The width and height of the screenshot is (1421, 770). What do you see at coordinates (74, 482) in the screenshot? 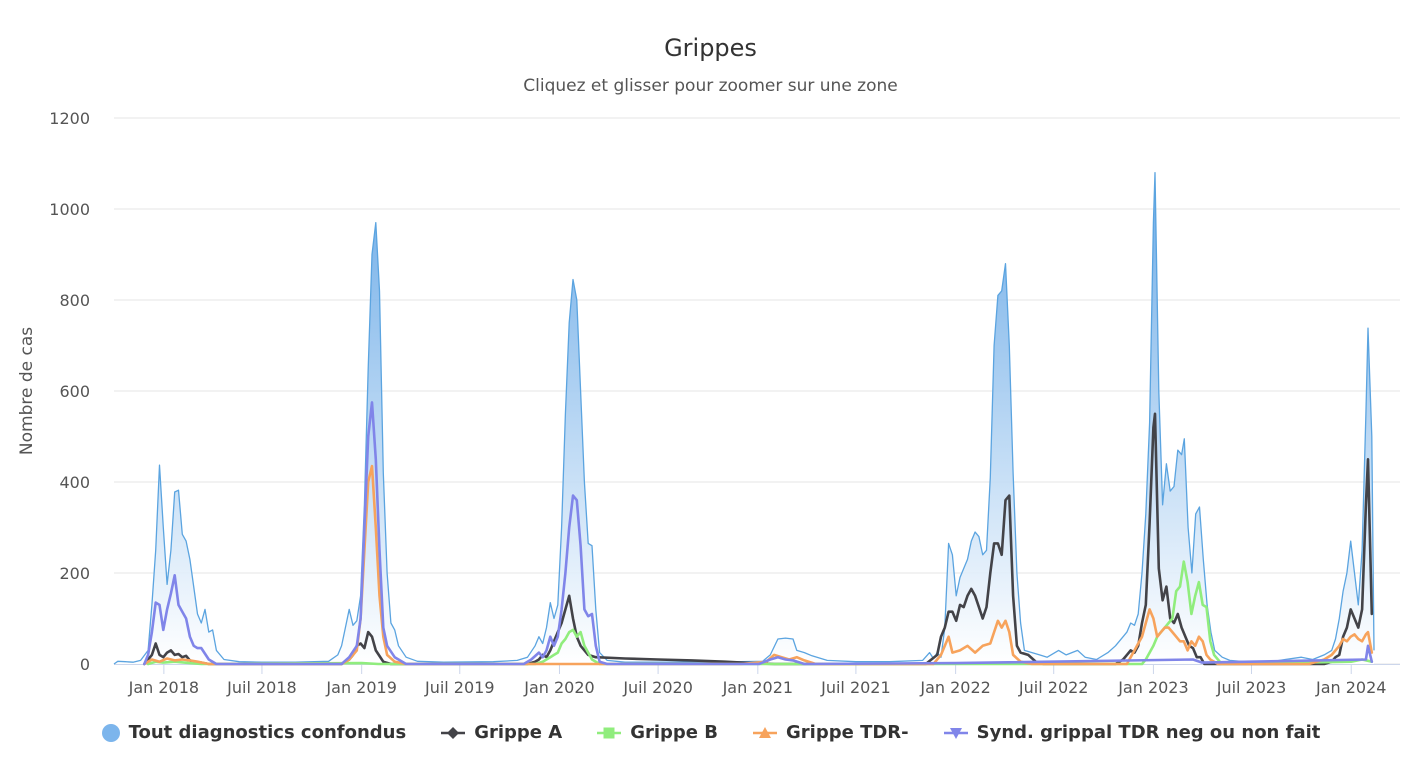
I see `y-tick-label: 400` at bounding box center [74, 482].